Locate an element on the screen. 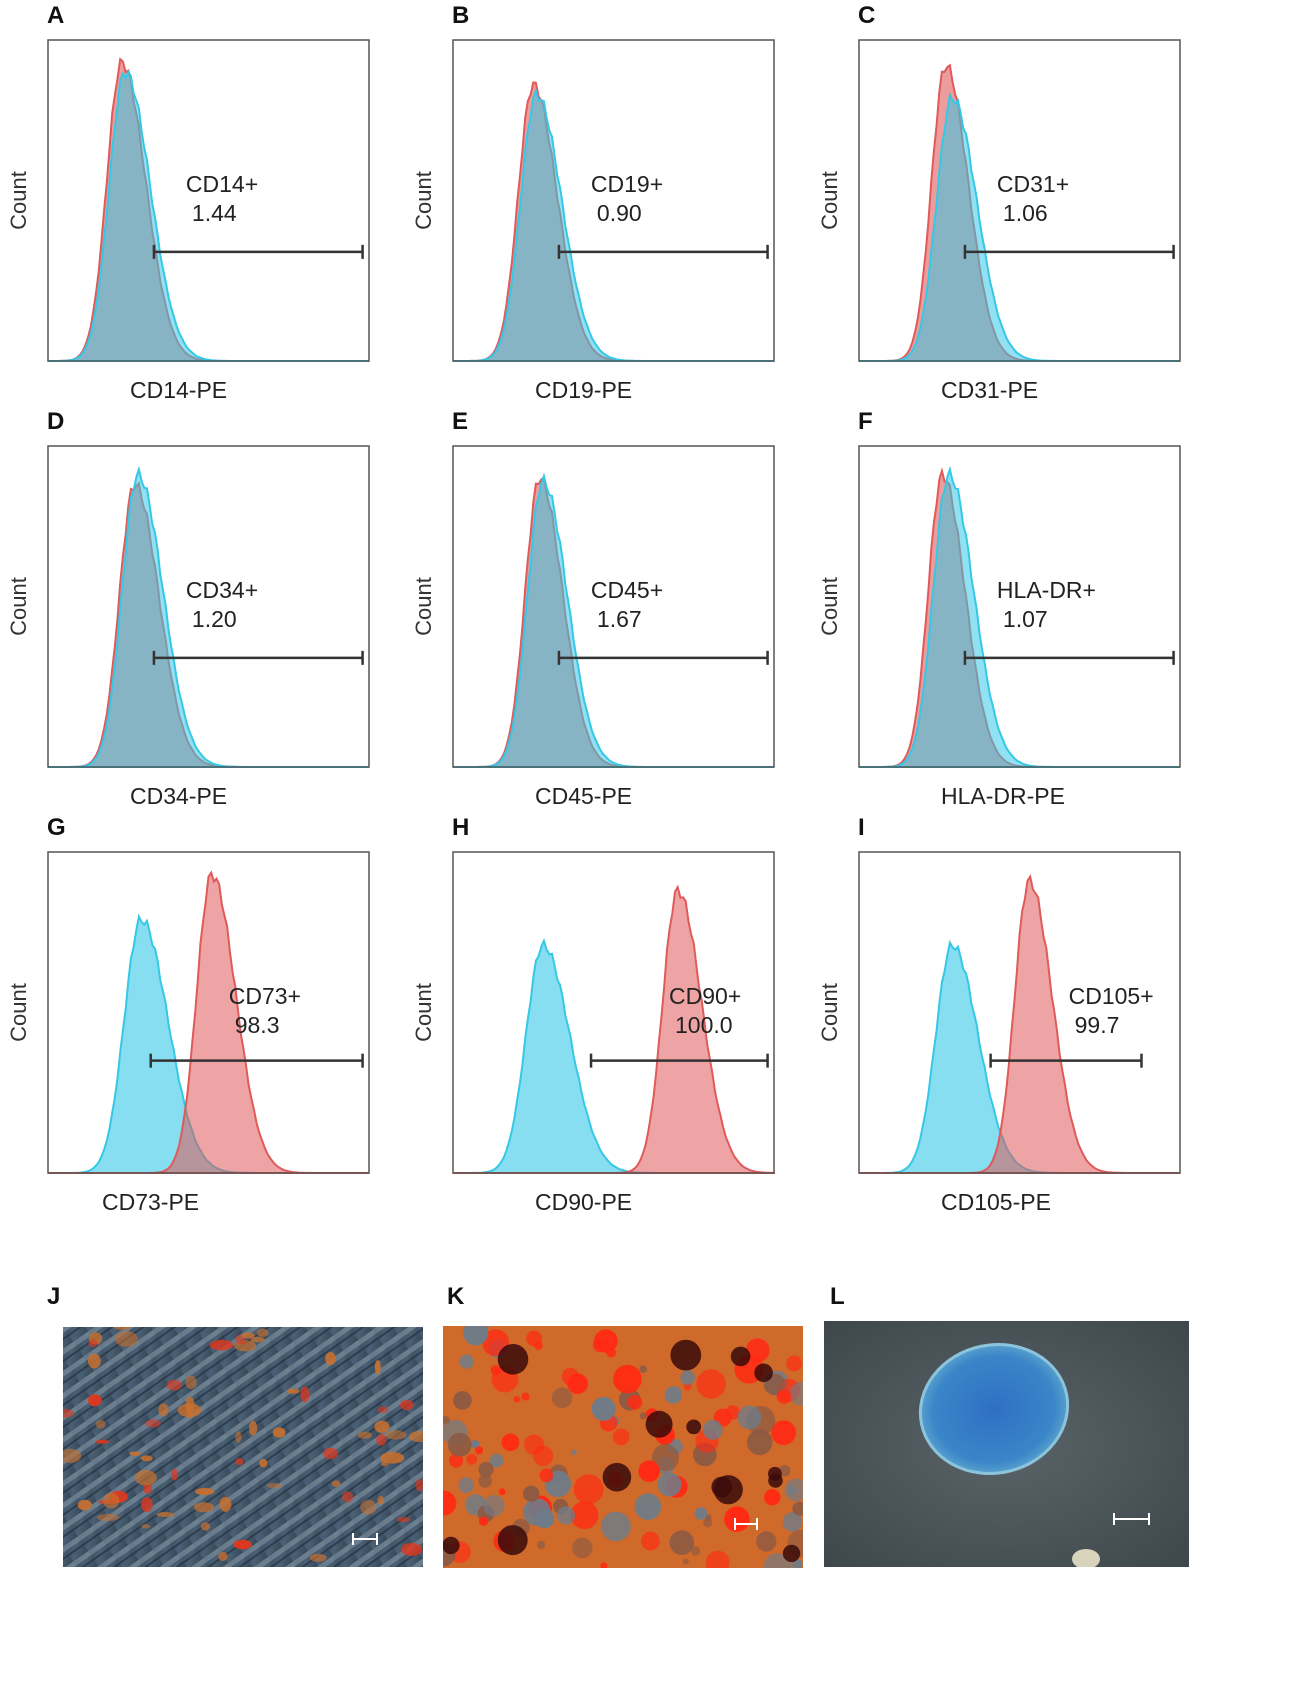  histogram-svg: CD105+ 99.7 Count CD105-PE is located at coordinates (999, 1033).